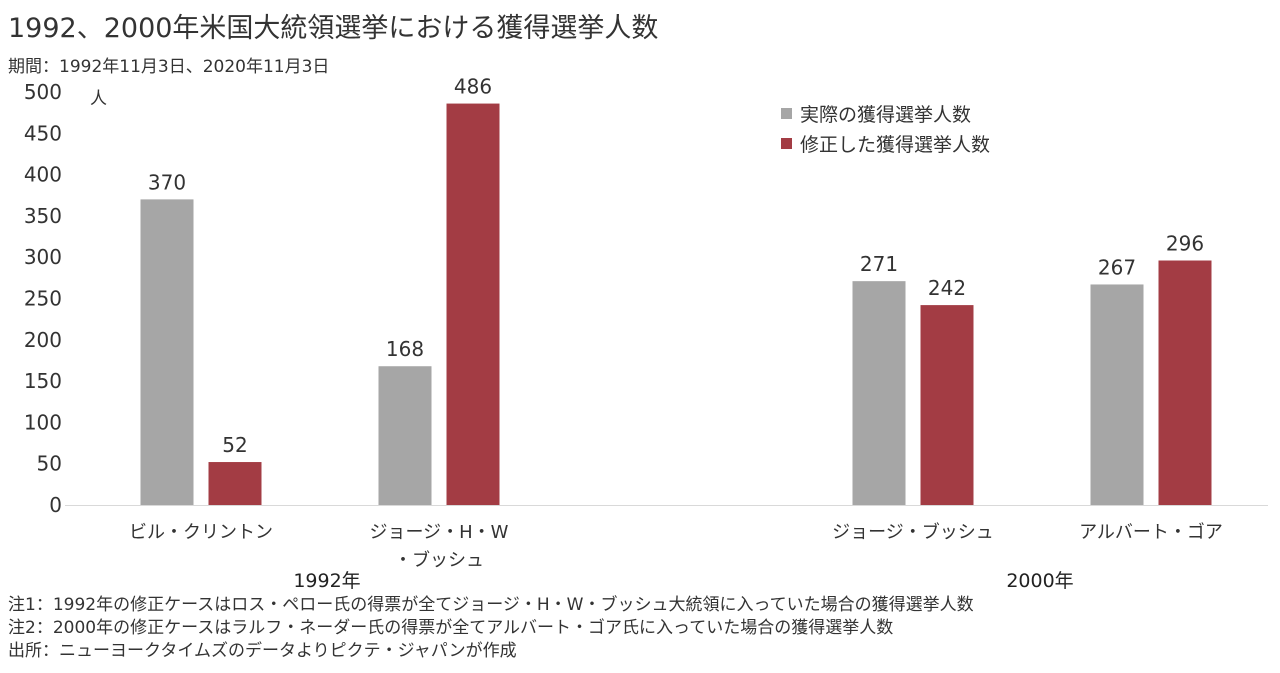  Describe the element at coordinates (169, 67) in the screenshot. I see `chart-subtitle: 期間：1992年11月3日、2020年11月3日` at that location.